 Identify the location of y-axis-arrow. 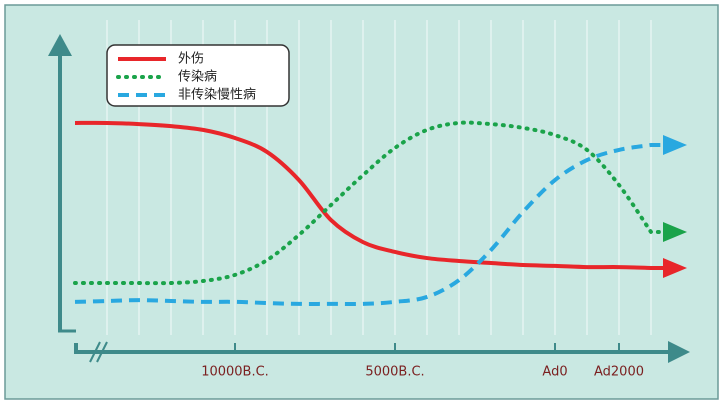
(60, 45).